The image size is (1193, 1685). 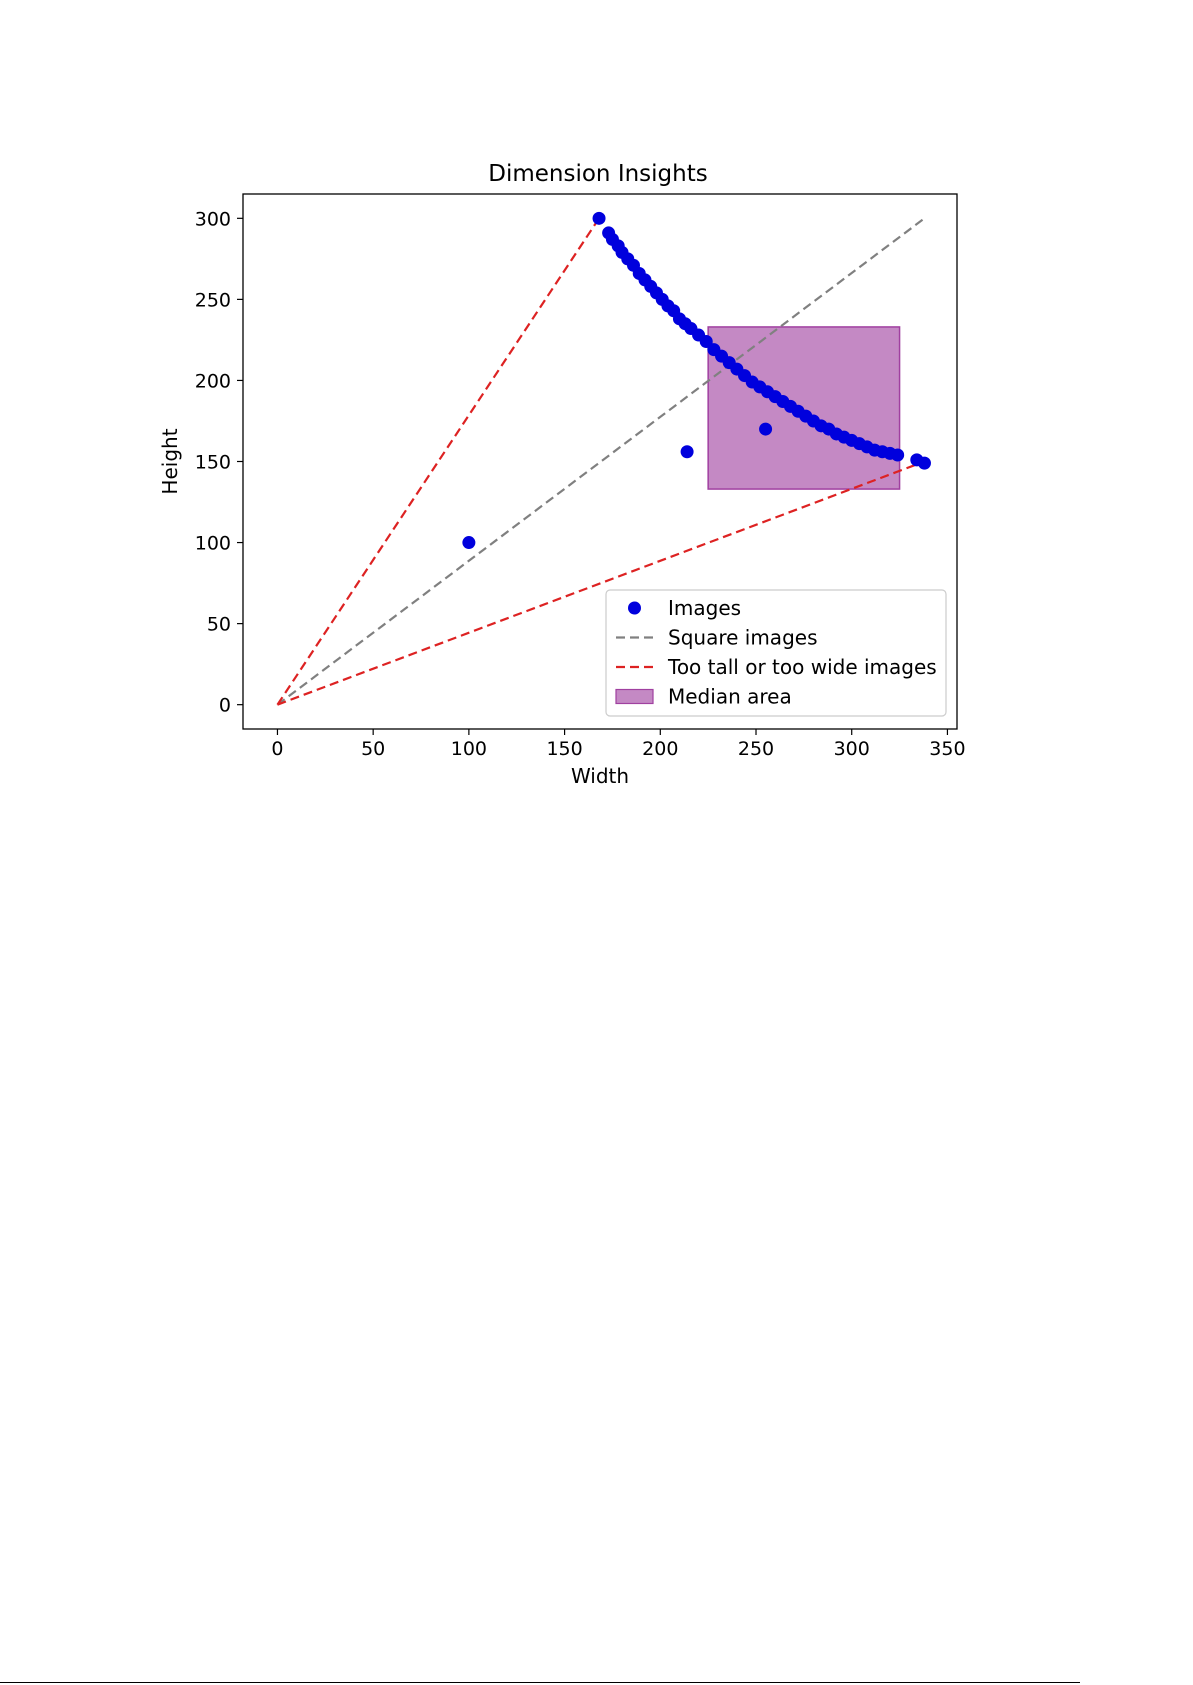 What do you see at coordinates (597, 174) in the screenshot?
I see `chart-title: Dimension Insights` at bounding box center [597, 174].